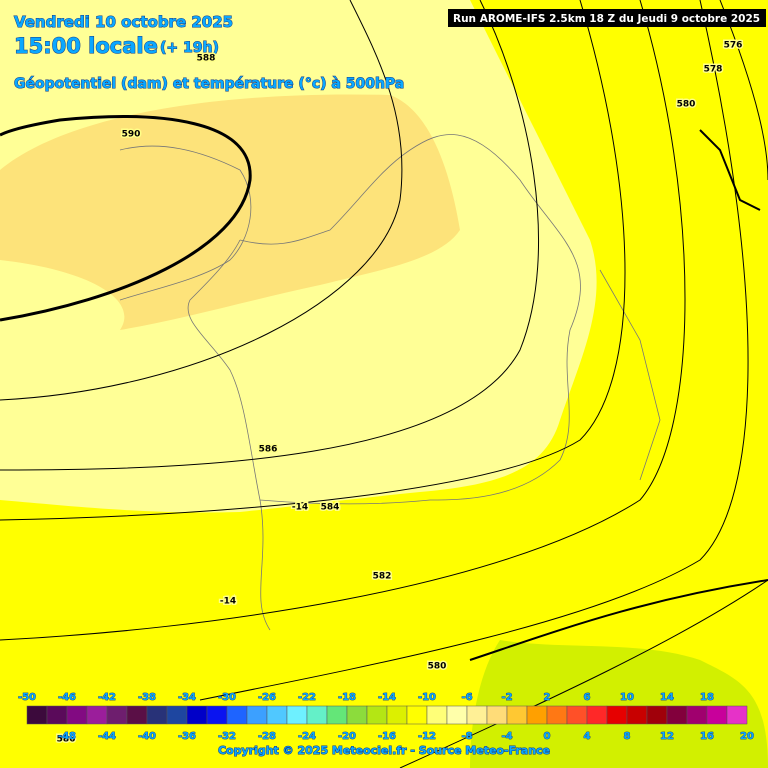  I want to click on legend-label: -6, so click(466, 697).